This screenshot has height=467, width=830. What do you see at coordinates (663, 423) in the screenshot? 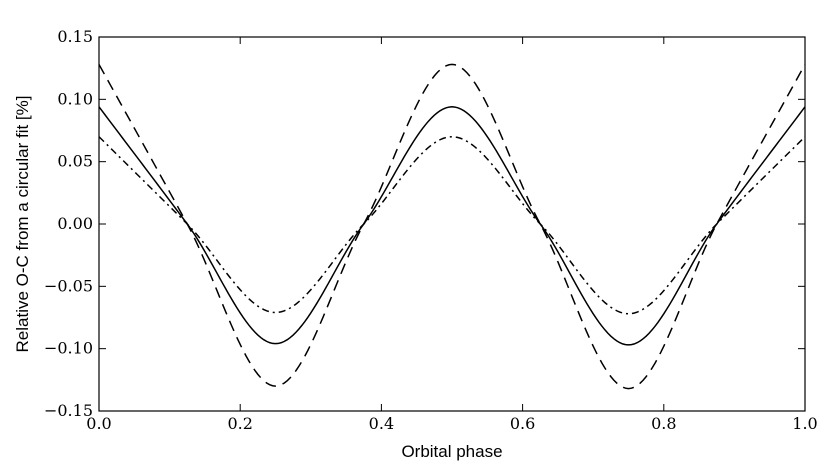
I see `x-tick-label: 0.8` at bounding box center [663, 423].